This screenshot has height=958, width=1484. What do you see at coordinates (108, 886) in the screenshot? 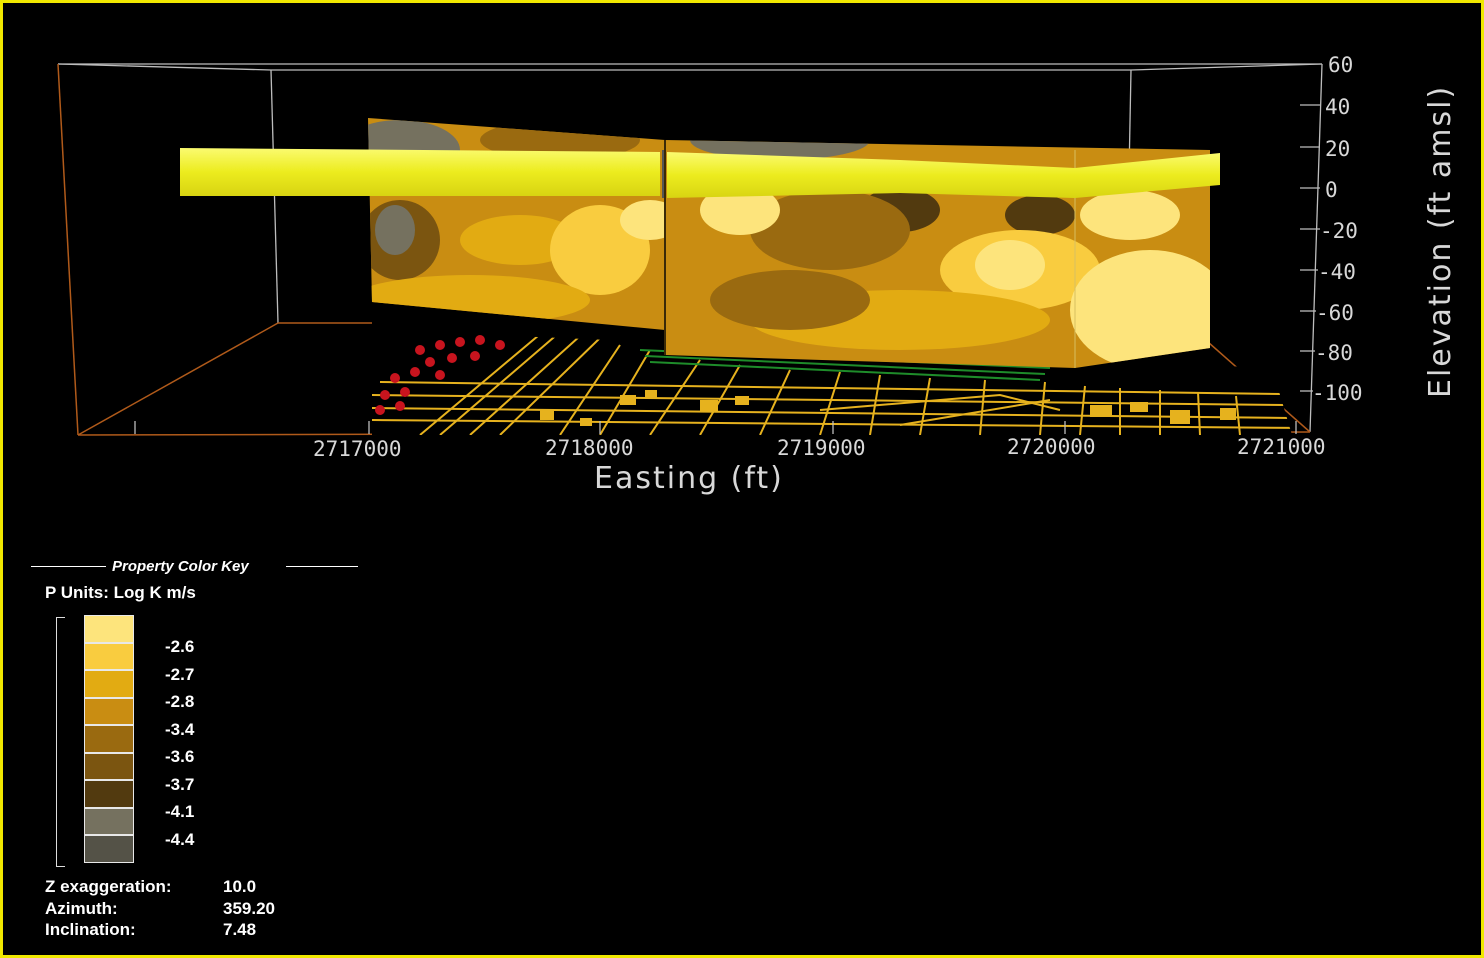
I see `z-exaggeration-label: Z exaggeration:` at bounding box center [108, 886].